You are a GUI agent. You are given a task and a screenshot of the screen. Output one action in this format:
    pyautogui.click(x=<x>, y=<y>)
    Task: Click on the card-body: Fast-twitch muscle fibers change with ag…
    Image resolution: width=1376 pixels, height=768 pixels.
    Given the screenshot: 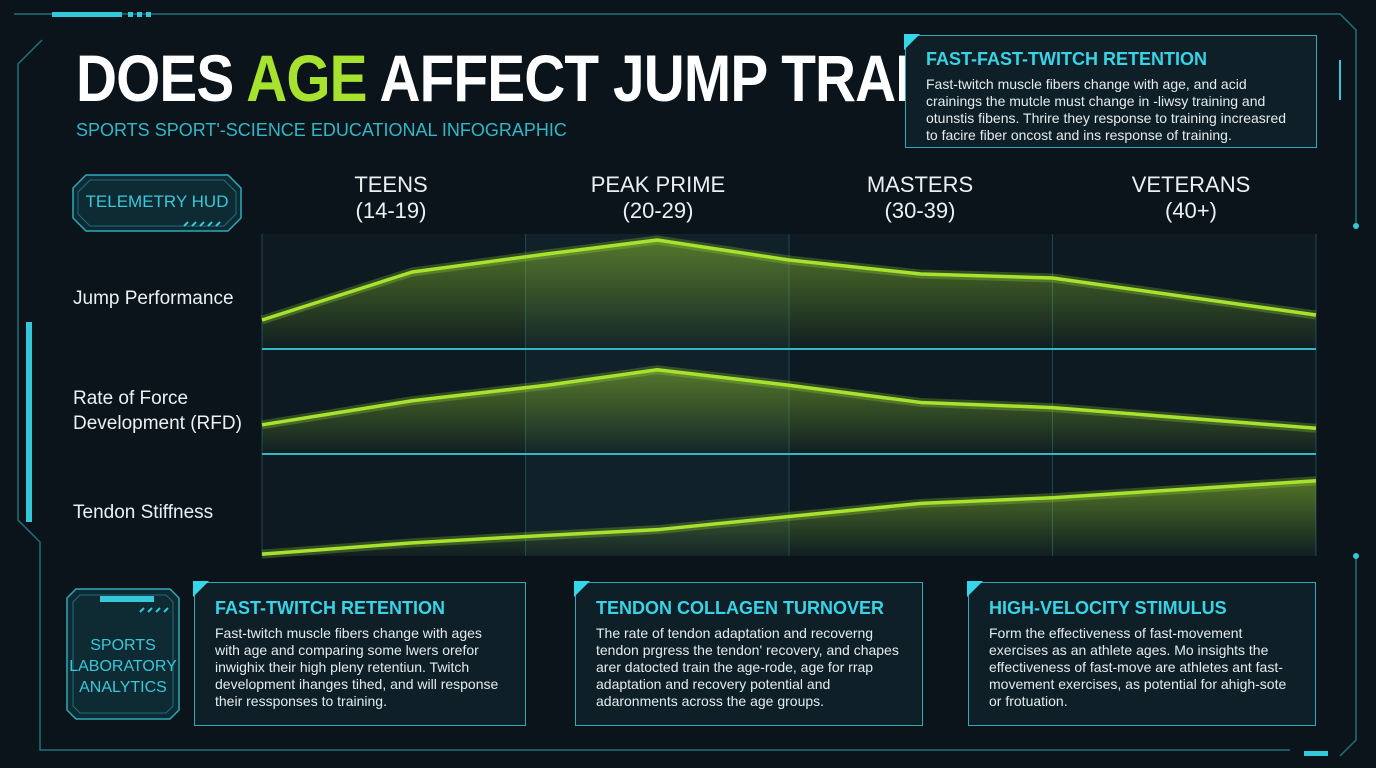 What is the action you would take?
    pyautogui.click(x=357, y=667)
    